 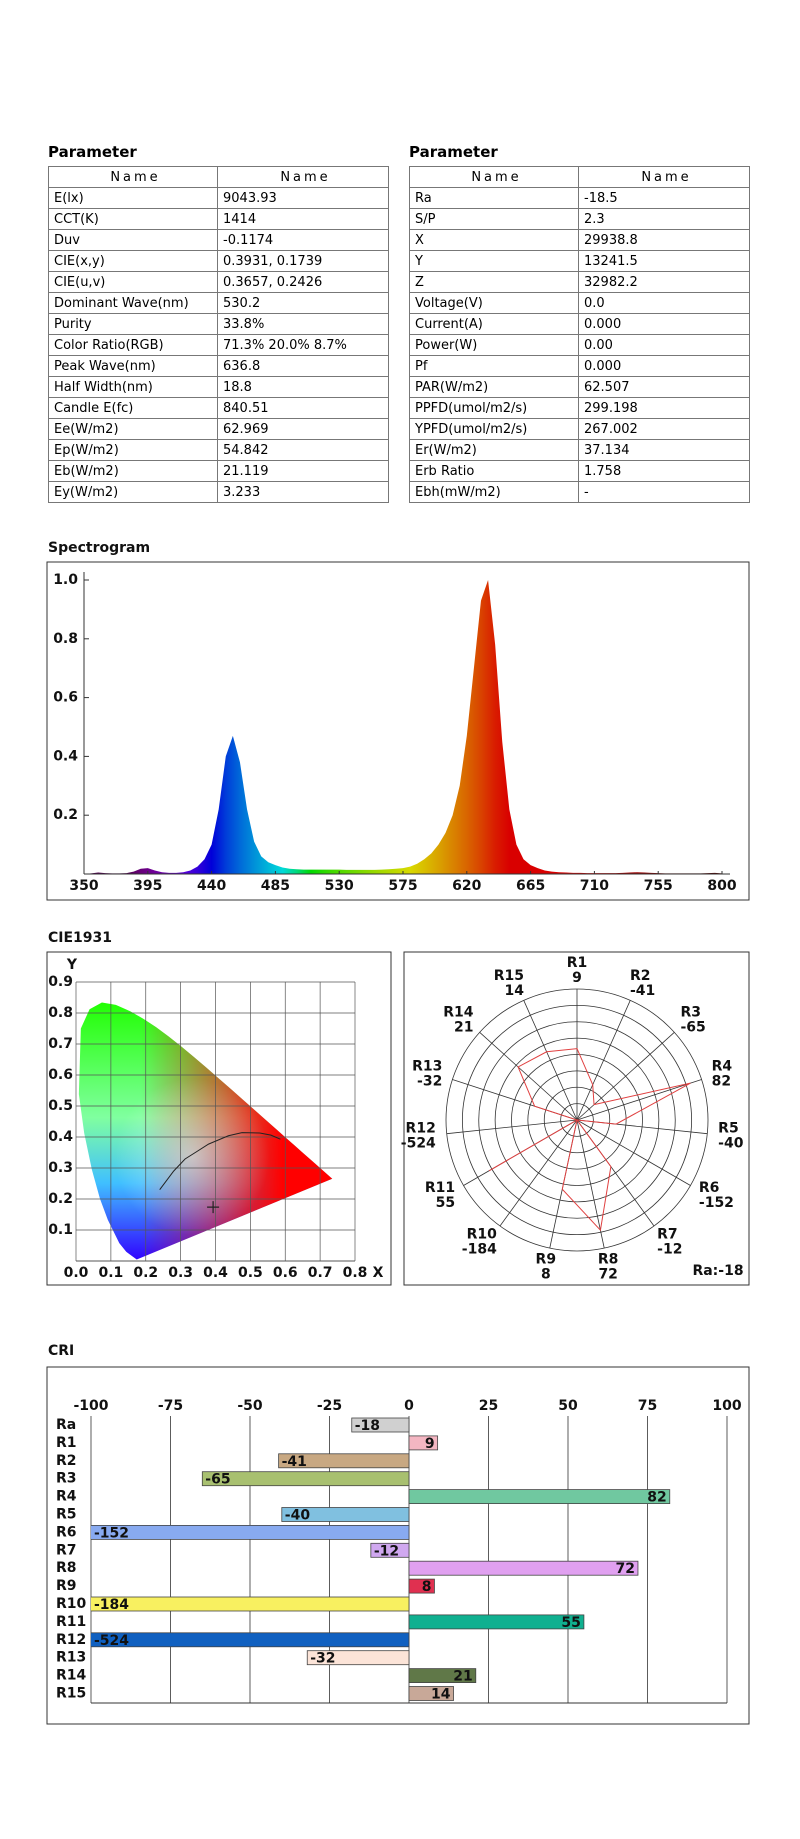 I want to click on table-row: PAR(W/m2) 62.507, so click(x=579, y=387).